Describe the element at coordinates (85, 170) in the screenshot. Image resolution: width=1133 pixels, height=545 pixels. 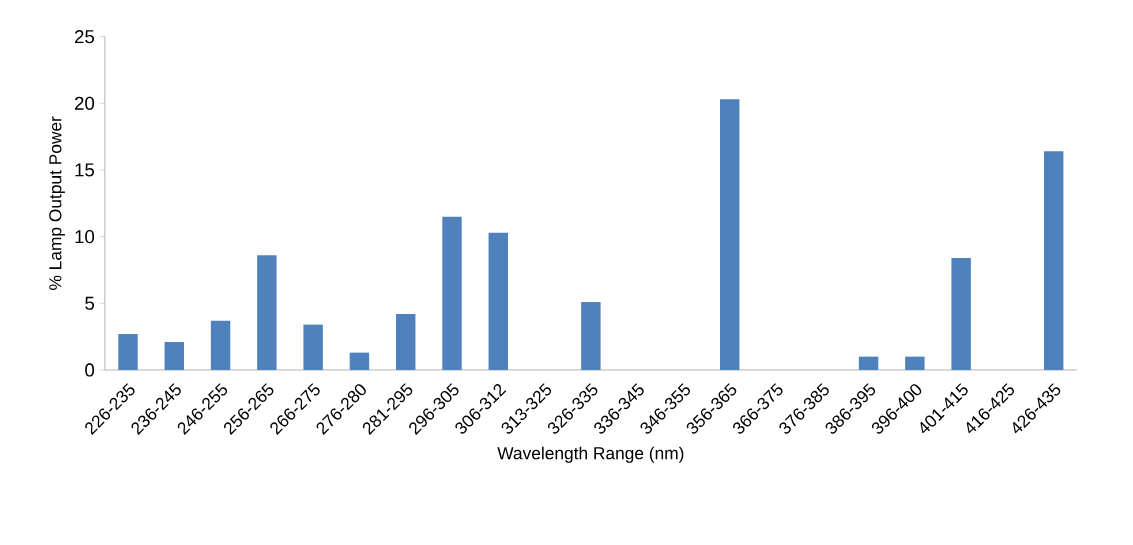
I see `y-tick-label: 15` at that location.